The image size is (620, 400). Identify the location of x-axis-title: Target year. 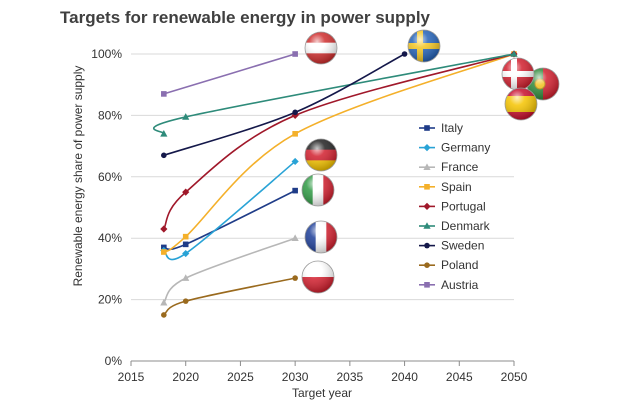
(322, 393).